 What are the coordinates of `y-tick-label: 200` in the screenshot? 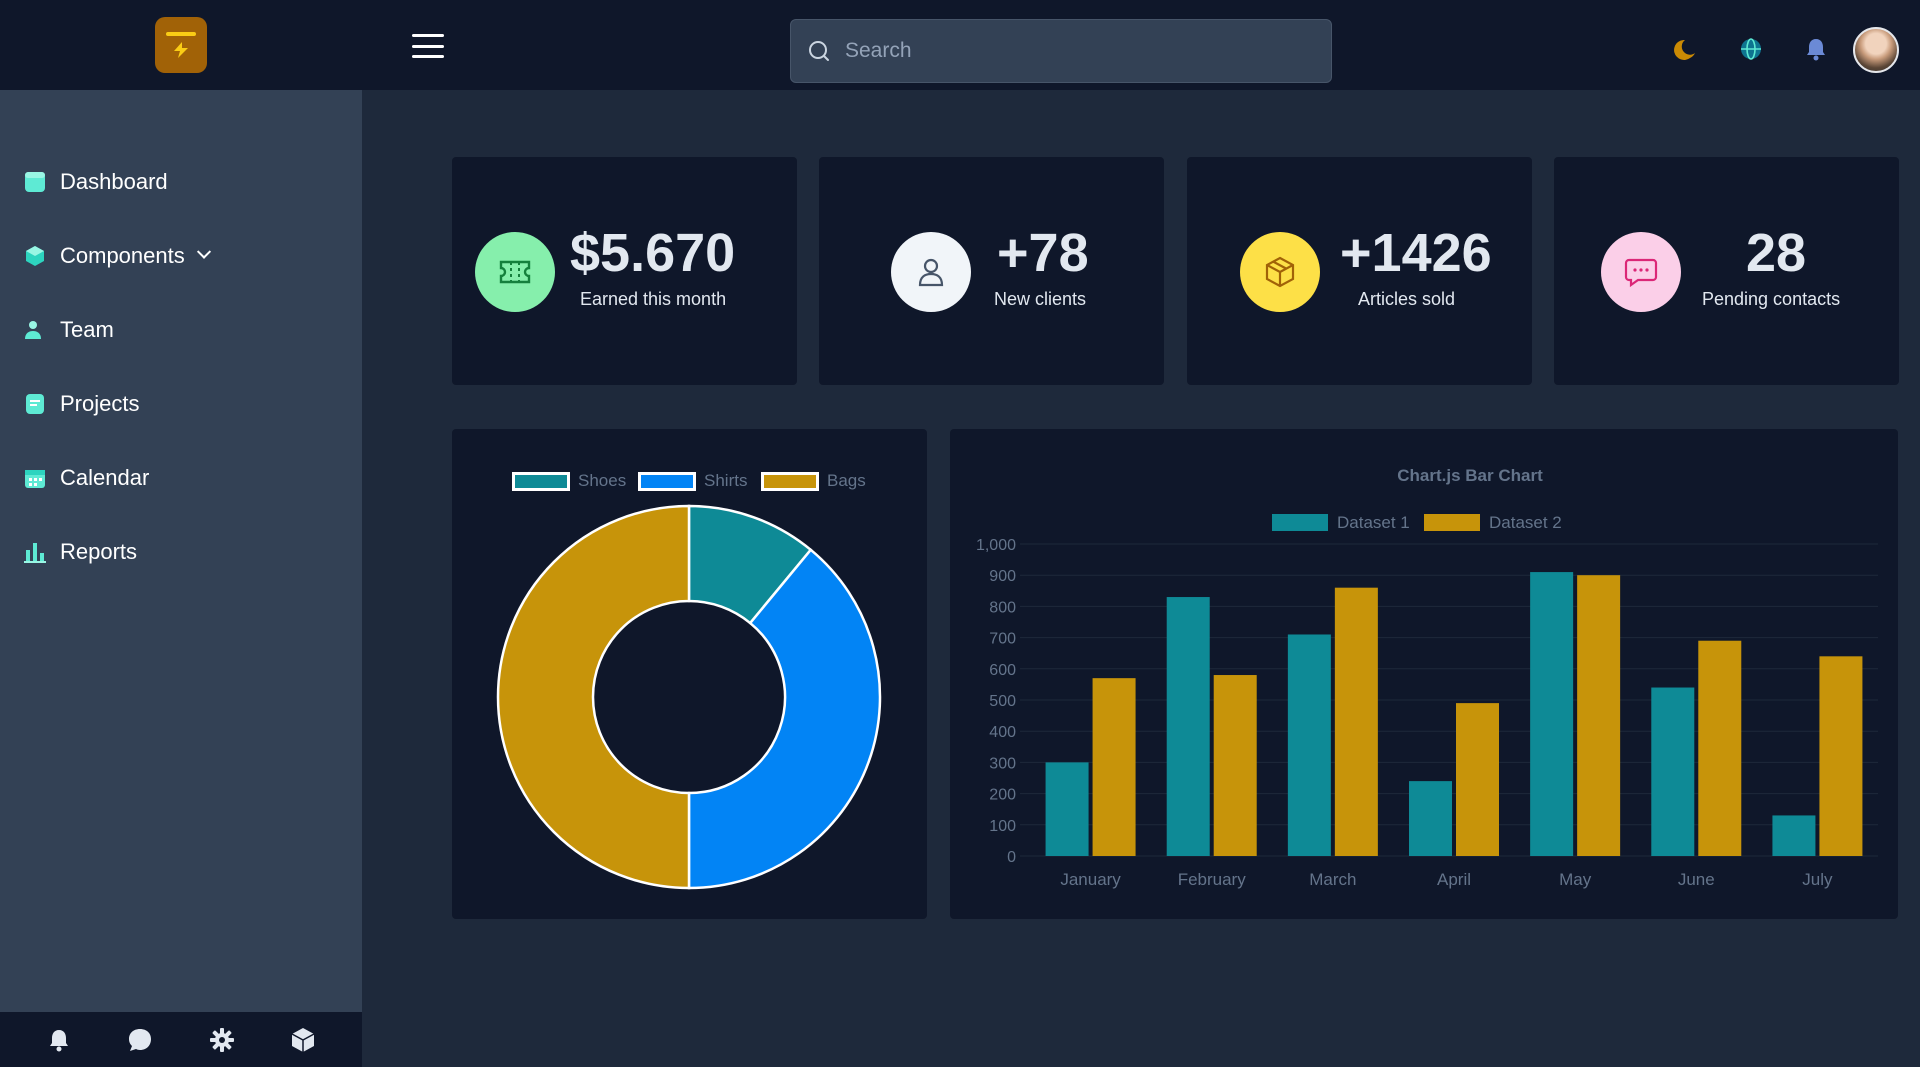 It's located at (1002, 795).